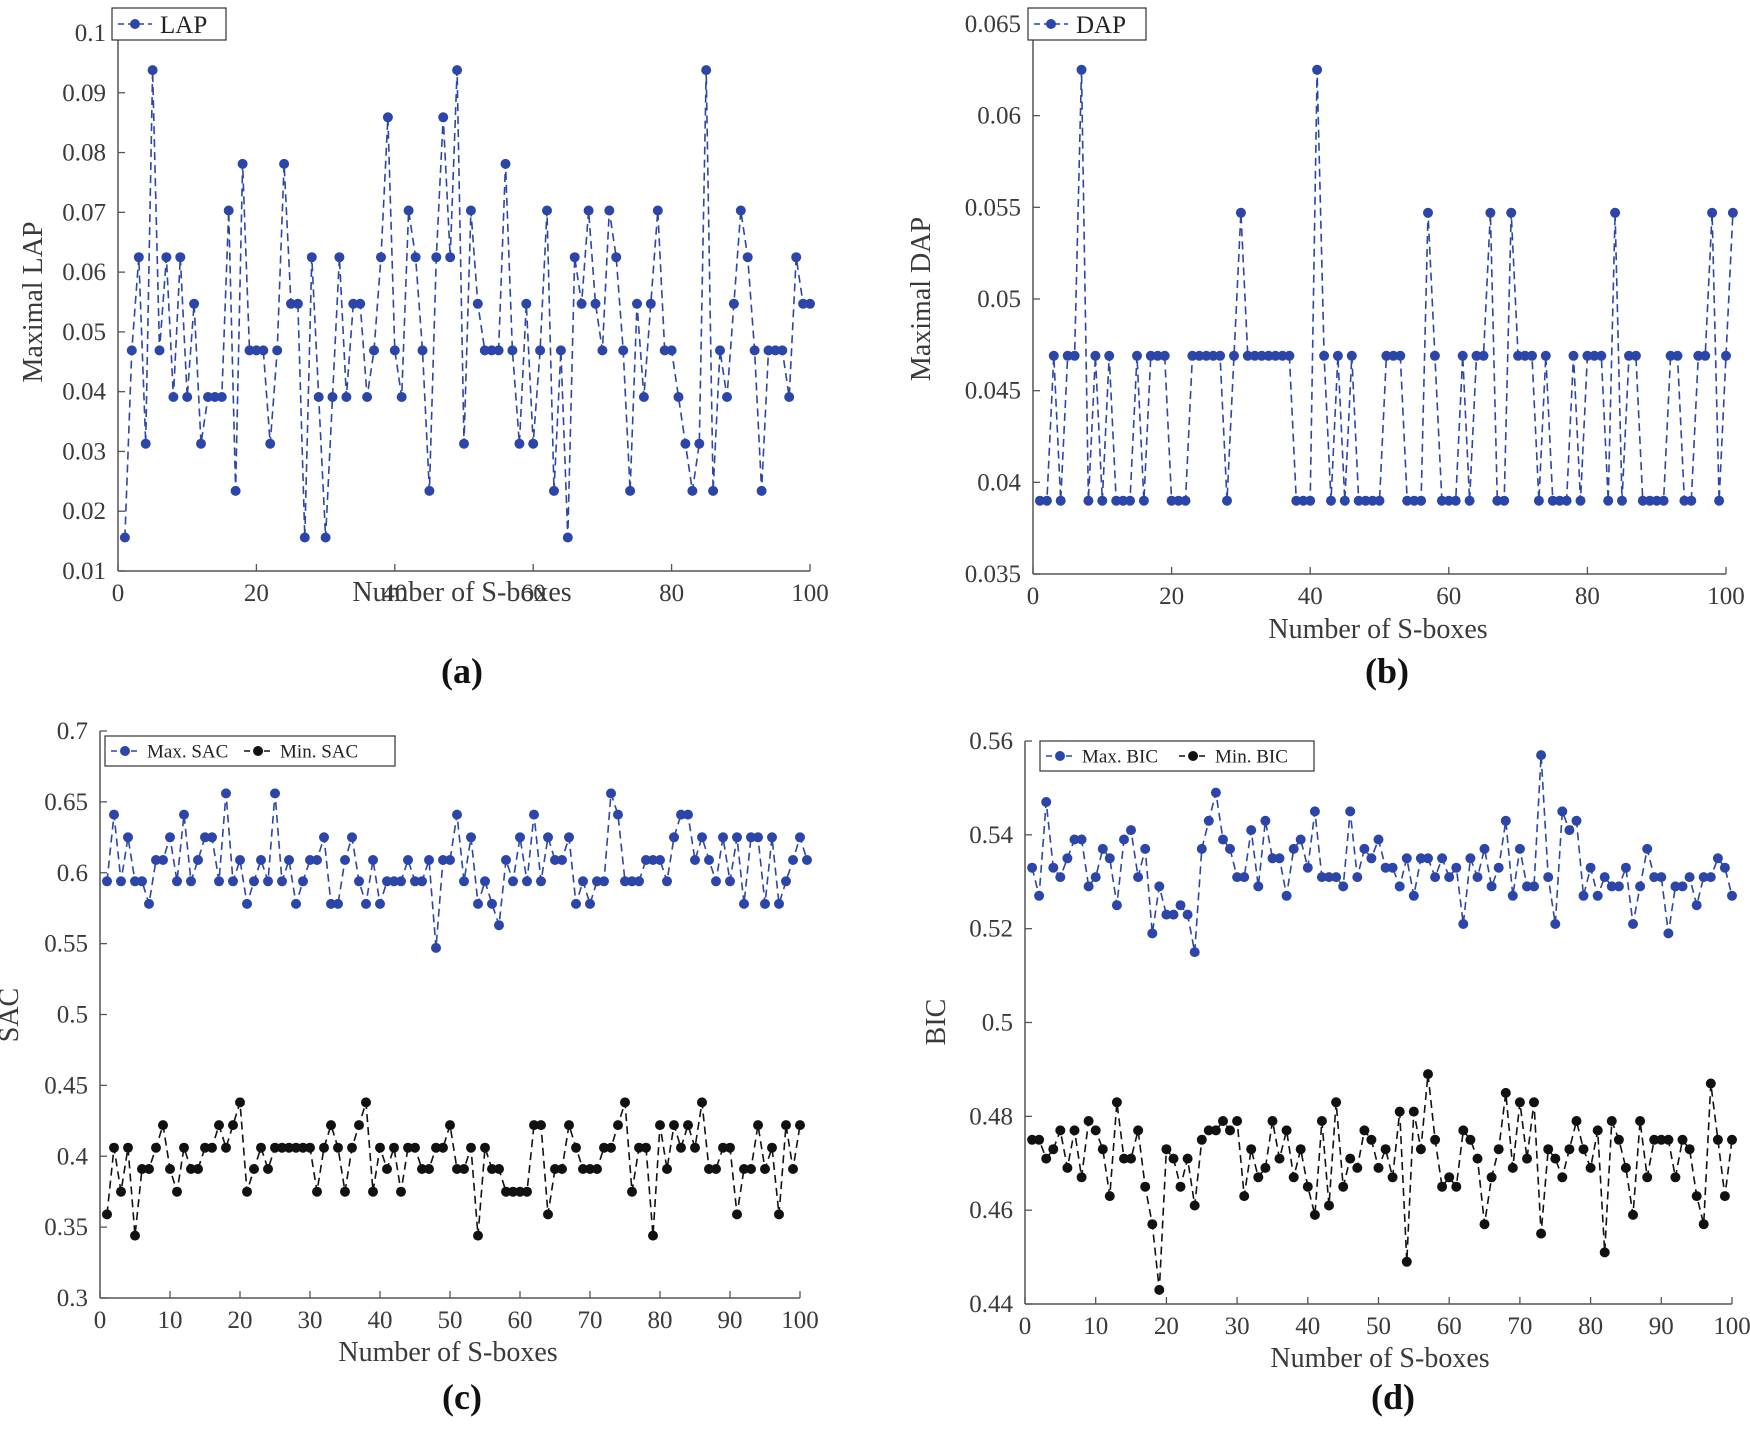 The width and height of the screenshot is (1750, 1429). Describe the element at coordinates (72, 1298) in the screenshot. I see `y-tick-label: 0.3` at that location.